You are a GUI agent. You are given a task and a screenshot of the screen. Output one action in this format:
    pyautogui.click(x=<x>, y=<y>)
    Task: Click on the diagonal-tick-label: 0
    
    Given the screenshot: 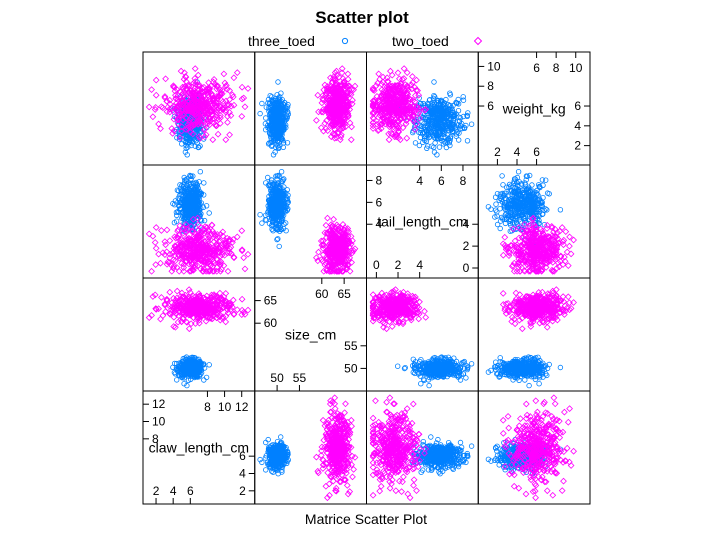 What is the action you would take?
    pyautogui.click(x=376, y=265)
    